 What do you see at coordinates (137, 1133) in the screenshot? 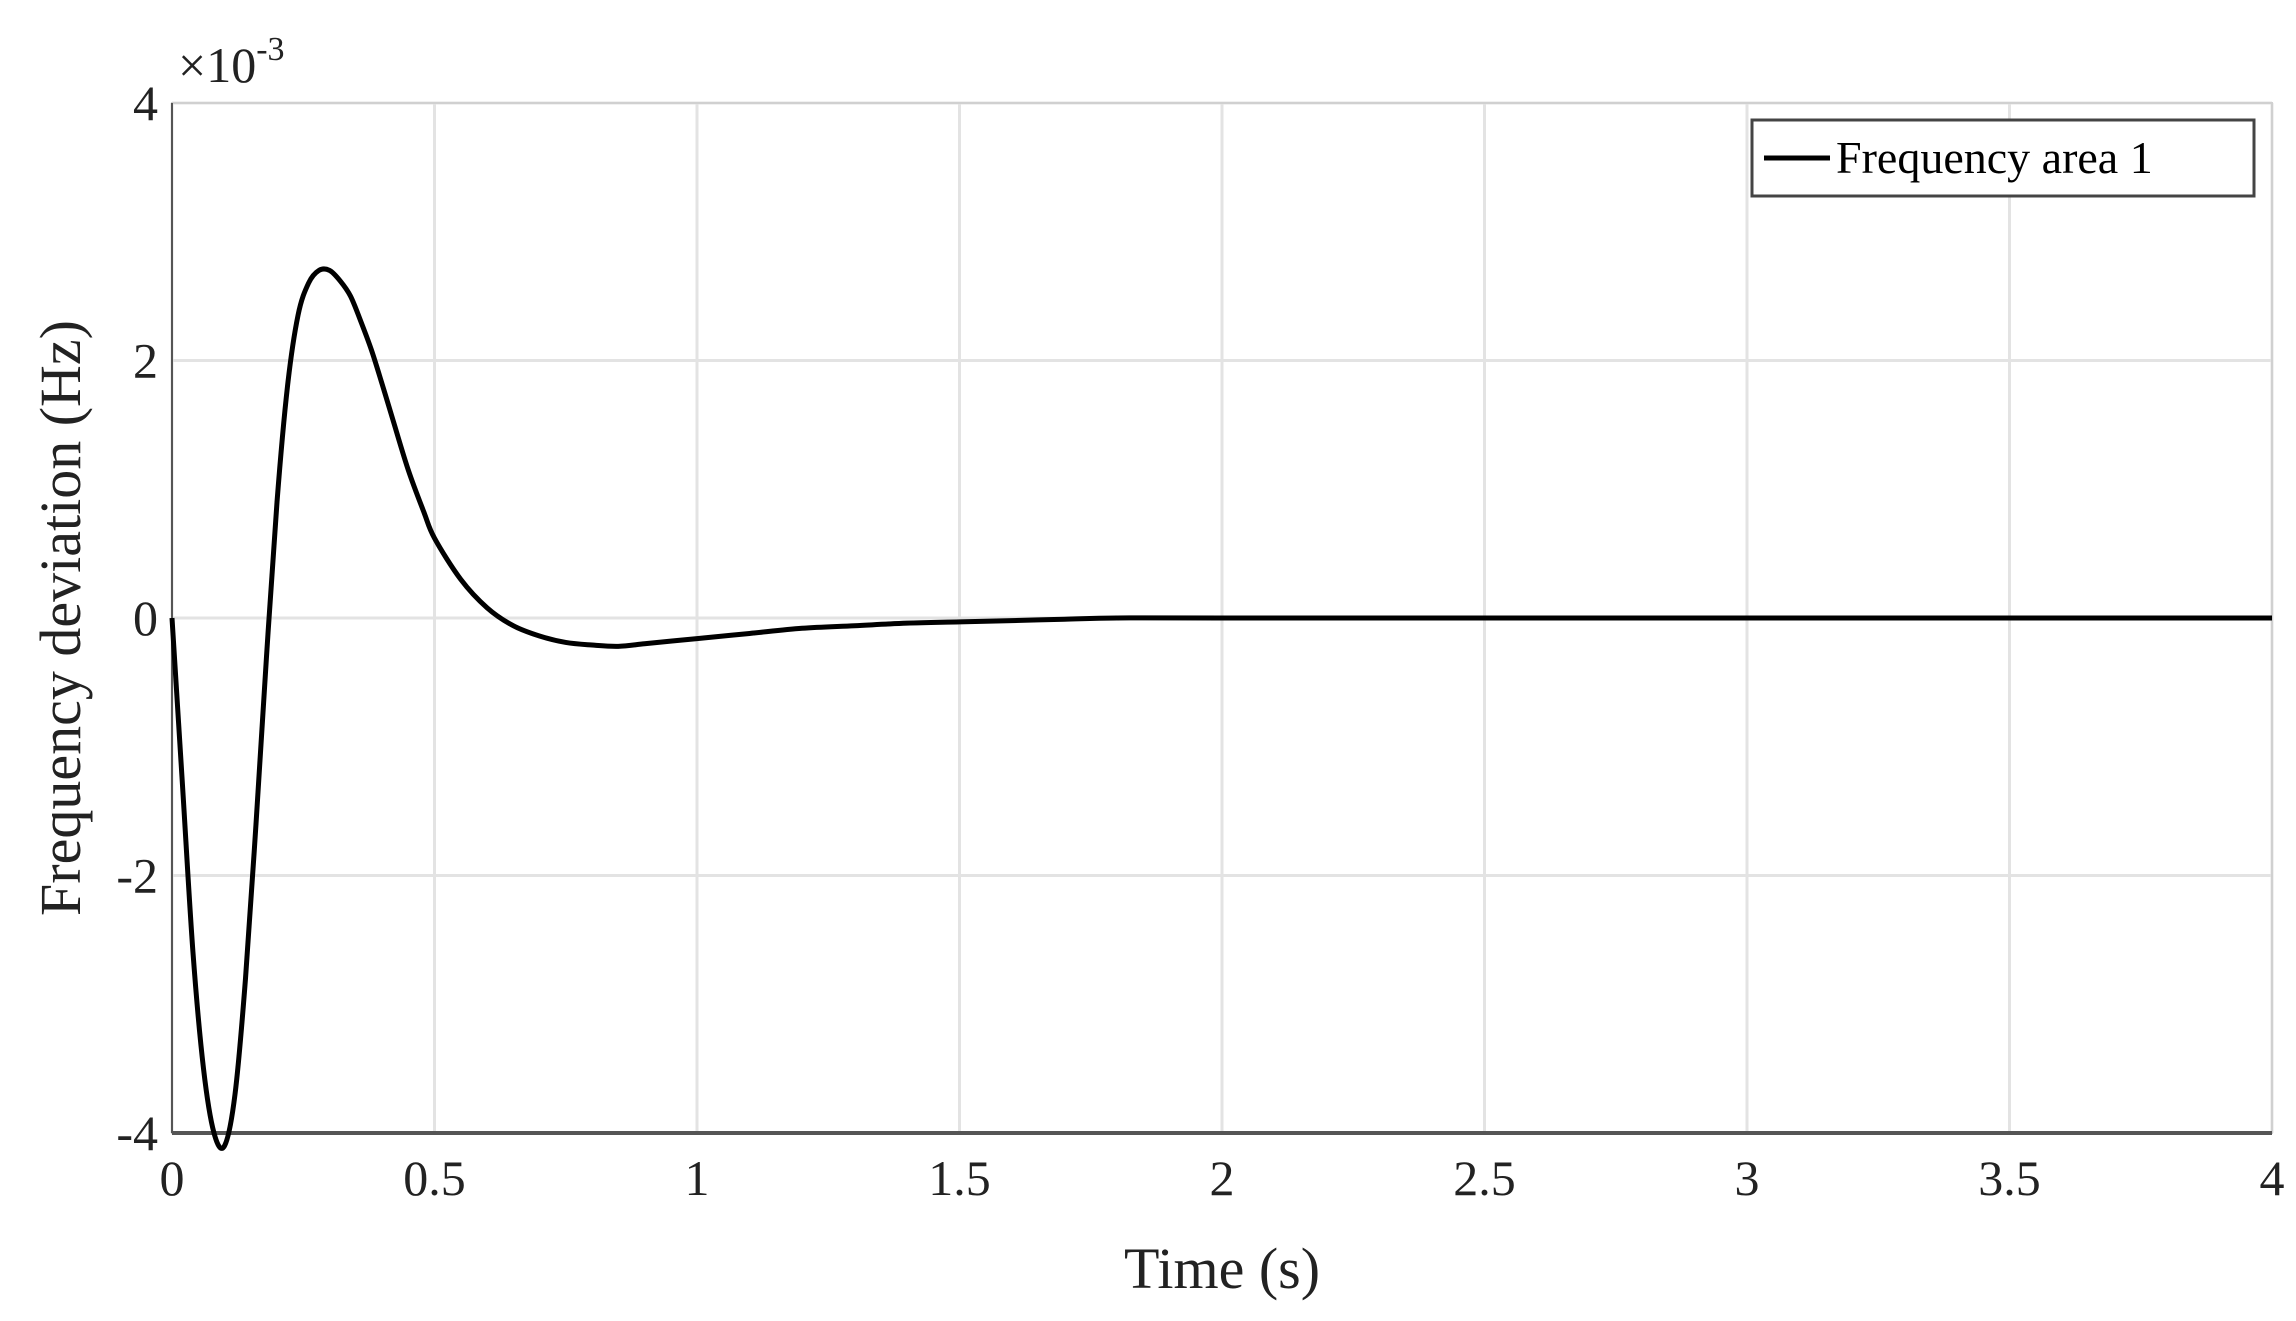
I see `y-tick-label: -4` at bounding box center [137, 1133].